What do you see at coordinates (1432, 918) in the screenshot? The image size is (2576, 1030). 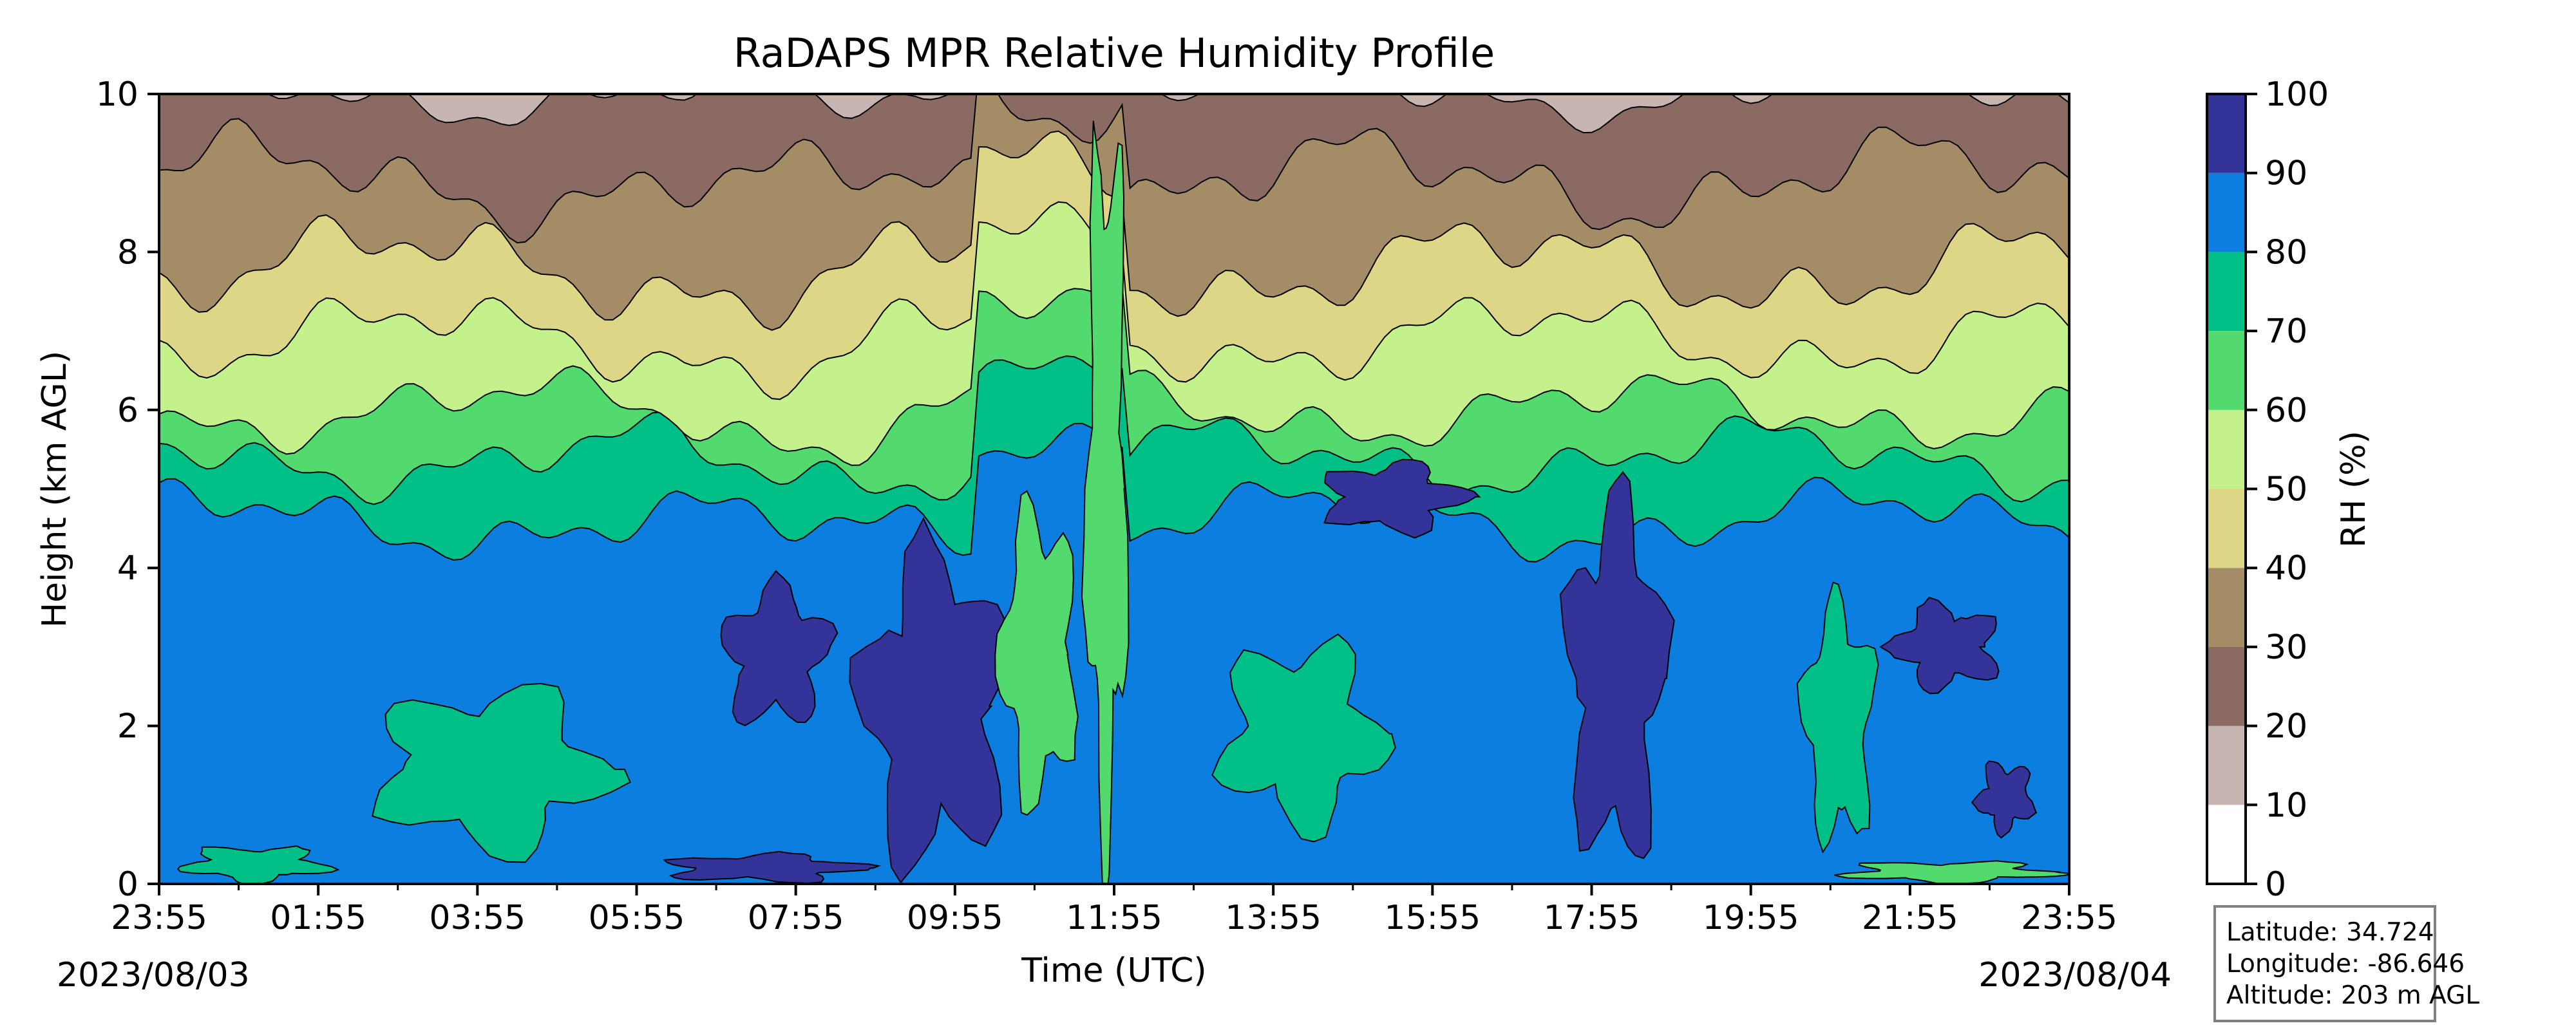 I see `x-tick-label: 15:55` at bounding box center [1432, 918].